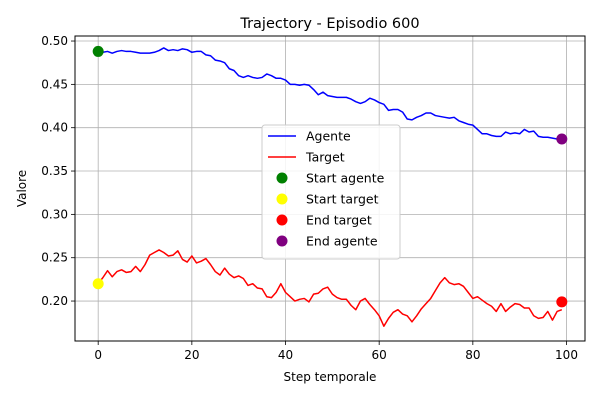  Describe the element at coordinates (342, 199) in the screenshot. I see `legend-label-start-target: Start target` at that location.